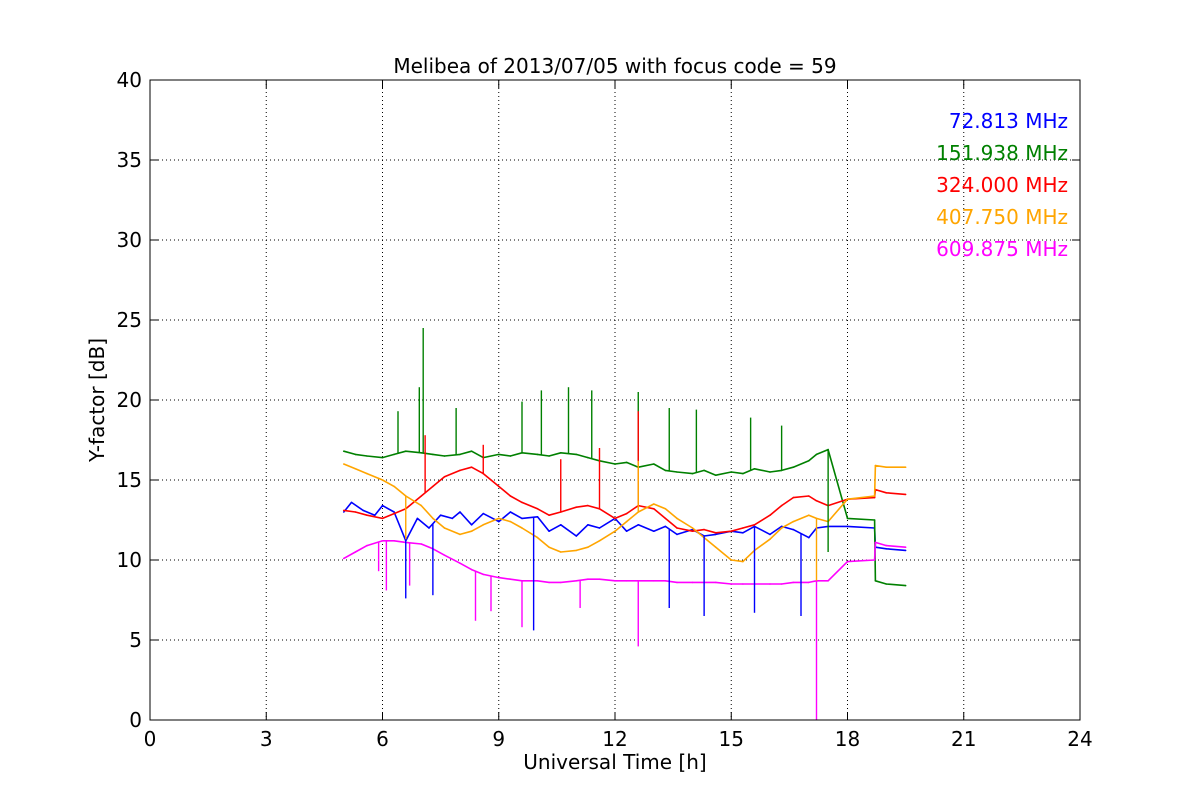  I want to click on y-tick-label: 15, so click(129, 480).